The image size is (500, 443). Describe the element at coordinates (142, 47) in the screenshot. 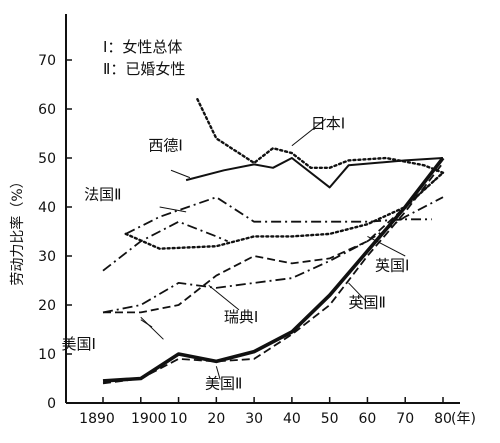

I see `legend-entry: Ⅰ：女性总体` at that location.